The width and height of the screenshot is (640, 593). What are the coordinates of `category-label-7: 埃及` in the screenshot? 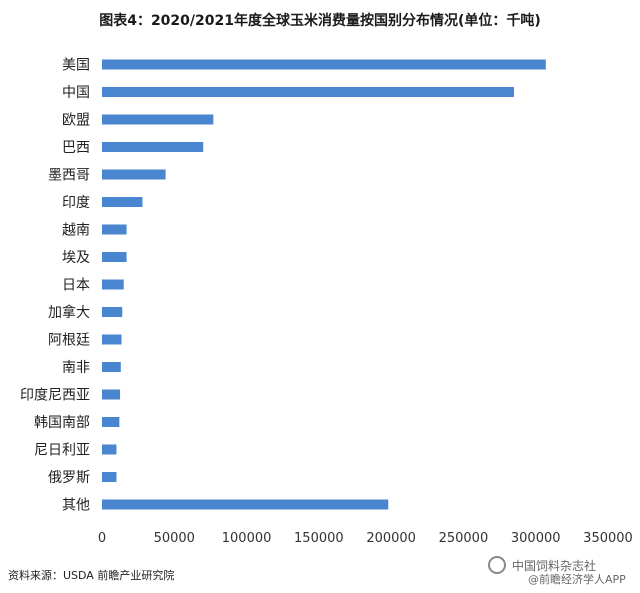 It's located at (76, 258).